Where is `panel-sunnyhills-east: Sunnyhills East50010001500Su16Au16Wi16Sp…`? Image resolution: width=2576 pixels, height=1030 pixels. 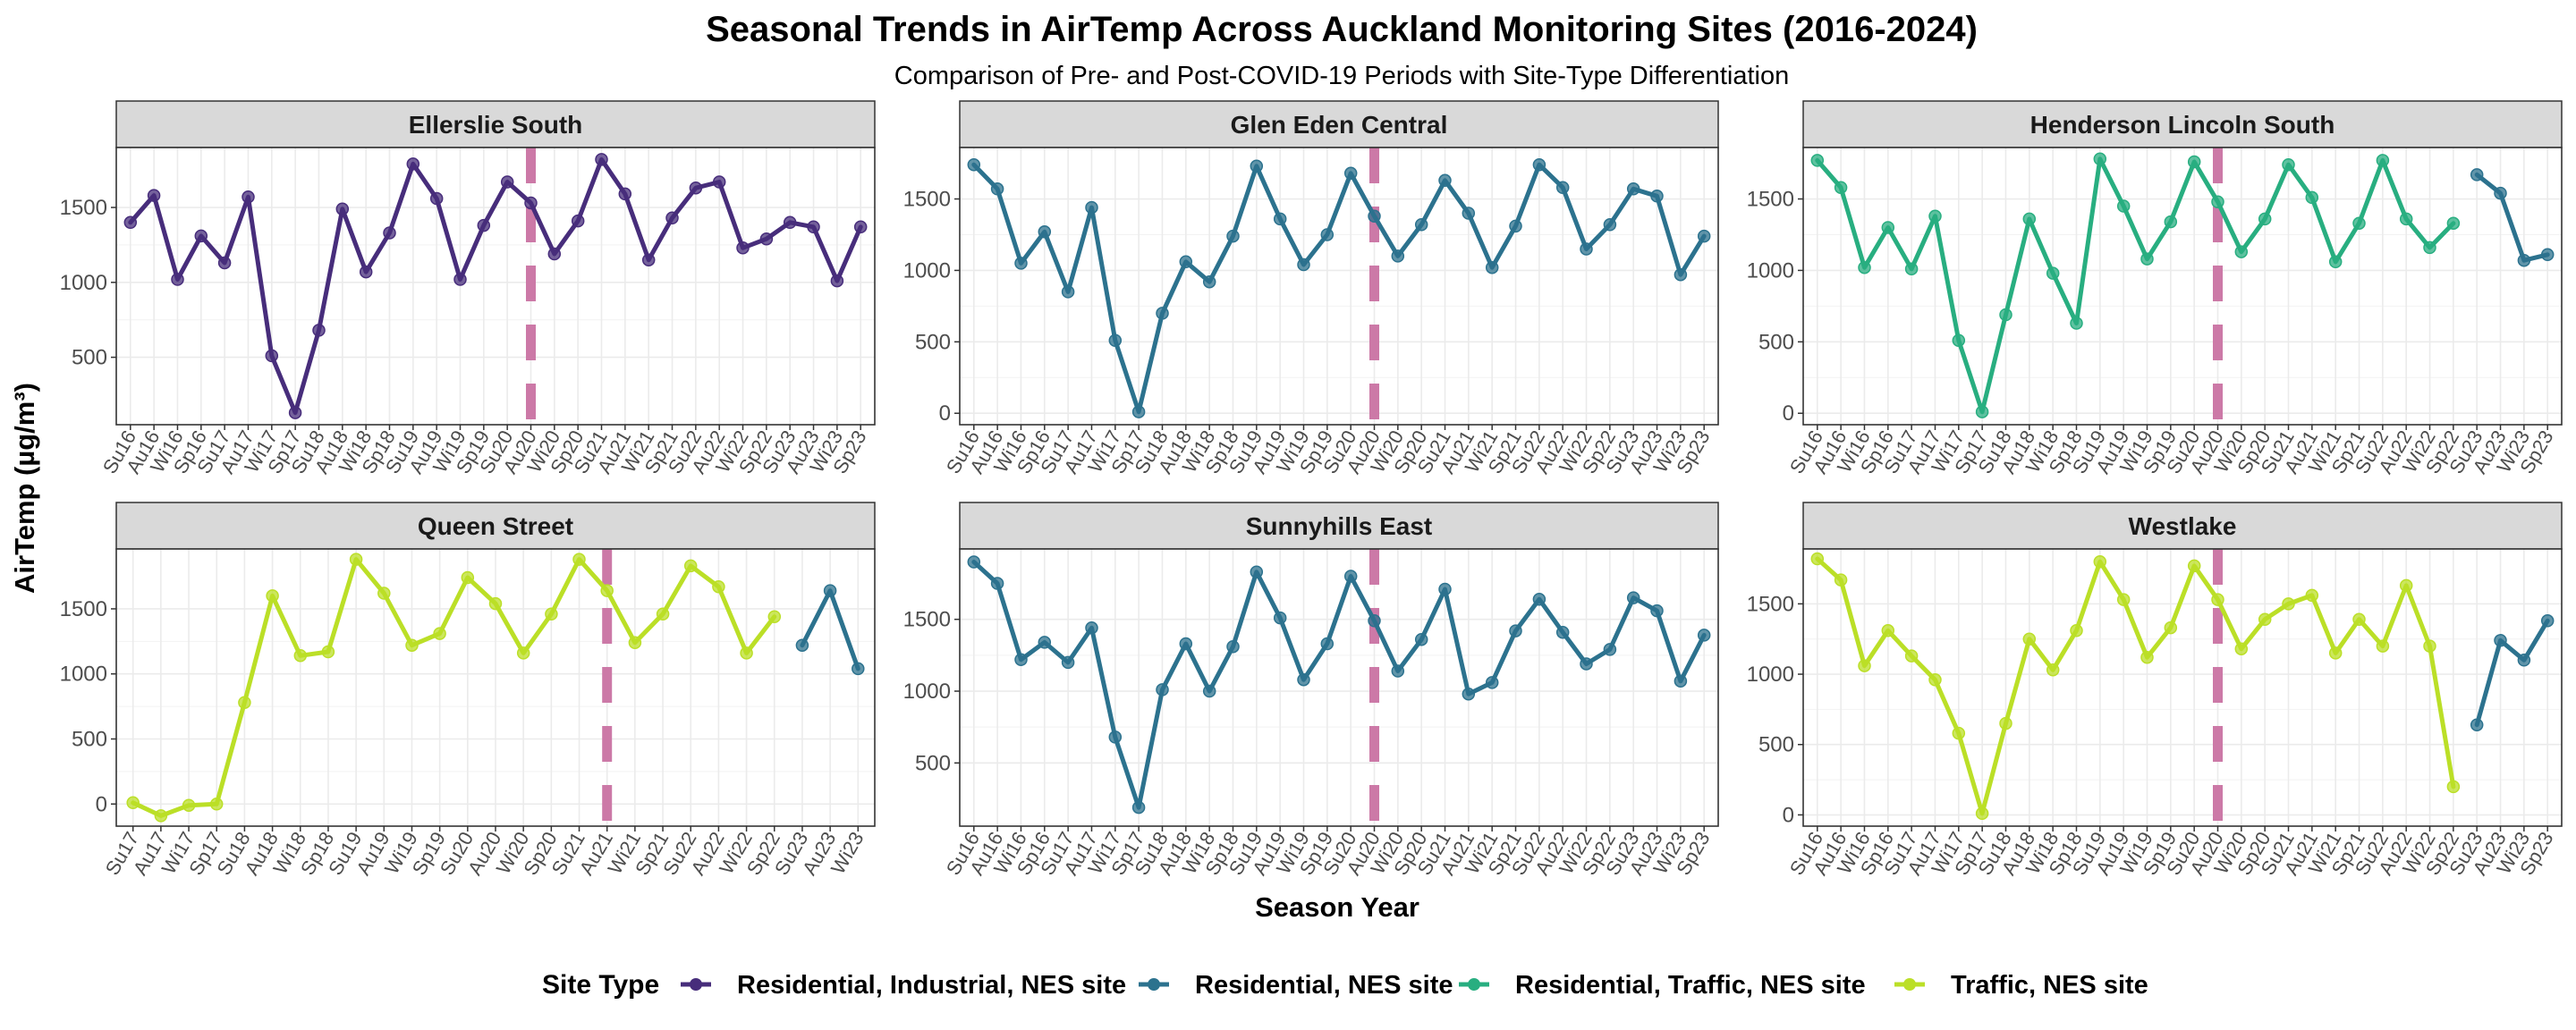
panel-sunnyhills-east: Sunnyhills East50010001500Su16Au16Wi16Sp… is located at coordinates (1311, 690).